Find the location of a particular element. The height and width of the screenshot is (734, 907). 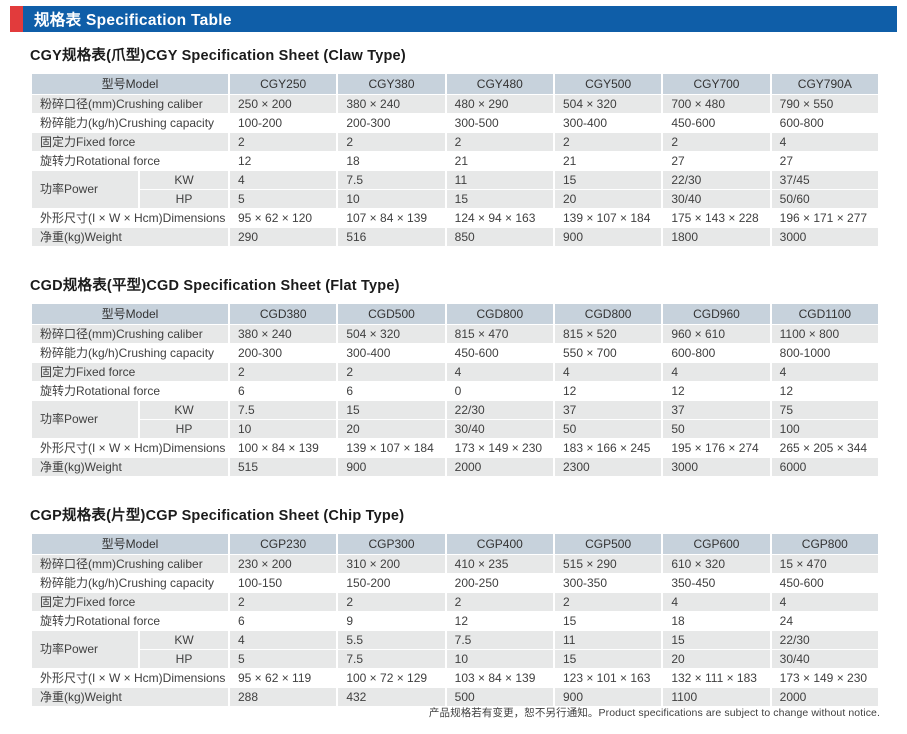

value-cell: 37/45 is located at coordinates (824, 180).